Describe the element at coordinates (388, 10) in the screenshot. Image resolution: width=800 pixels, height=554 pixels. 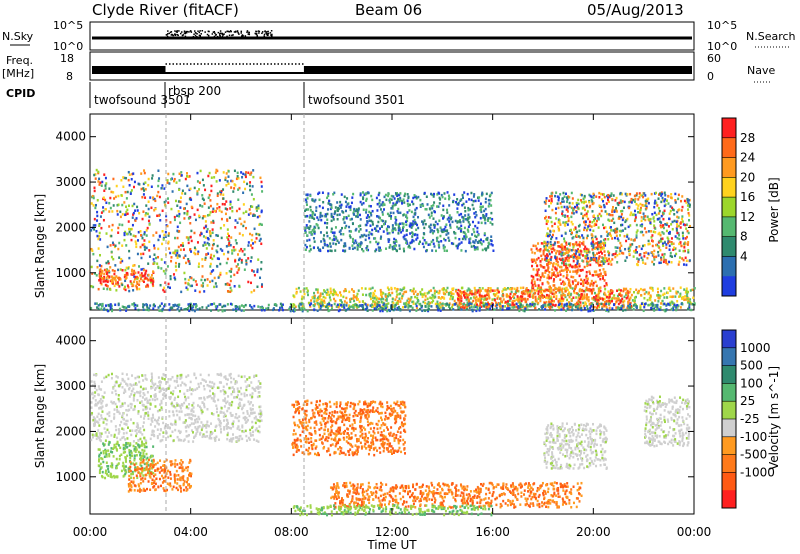
I see `beam-title: Beam 06` at that location.